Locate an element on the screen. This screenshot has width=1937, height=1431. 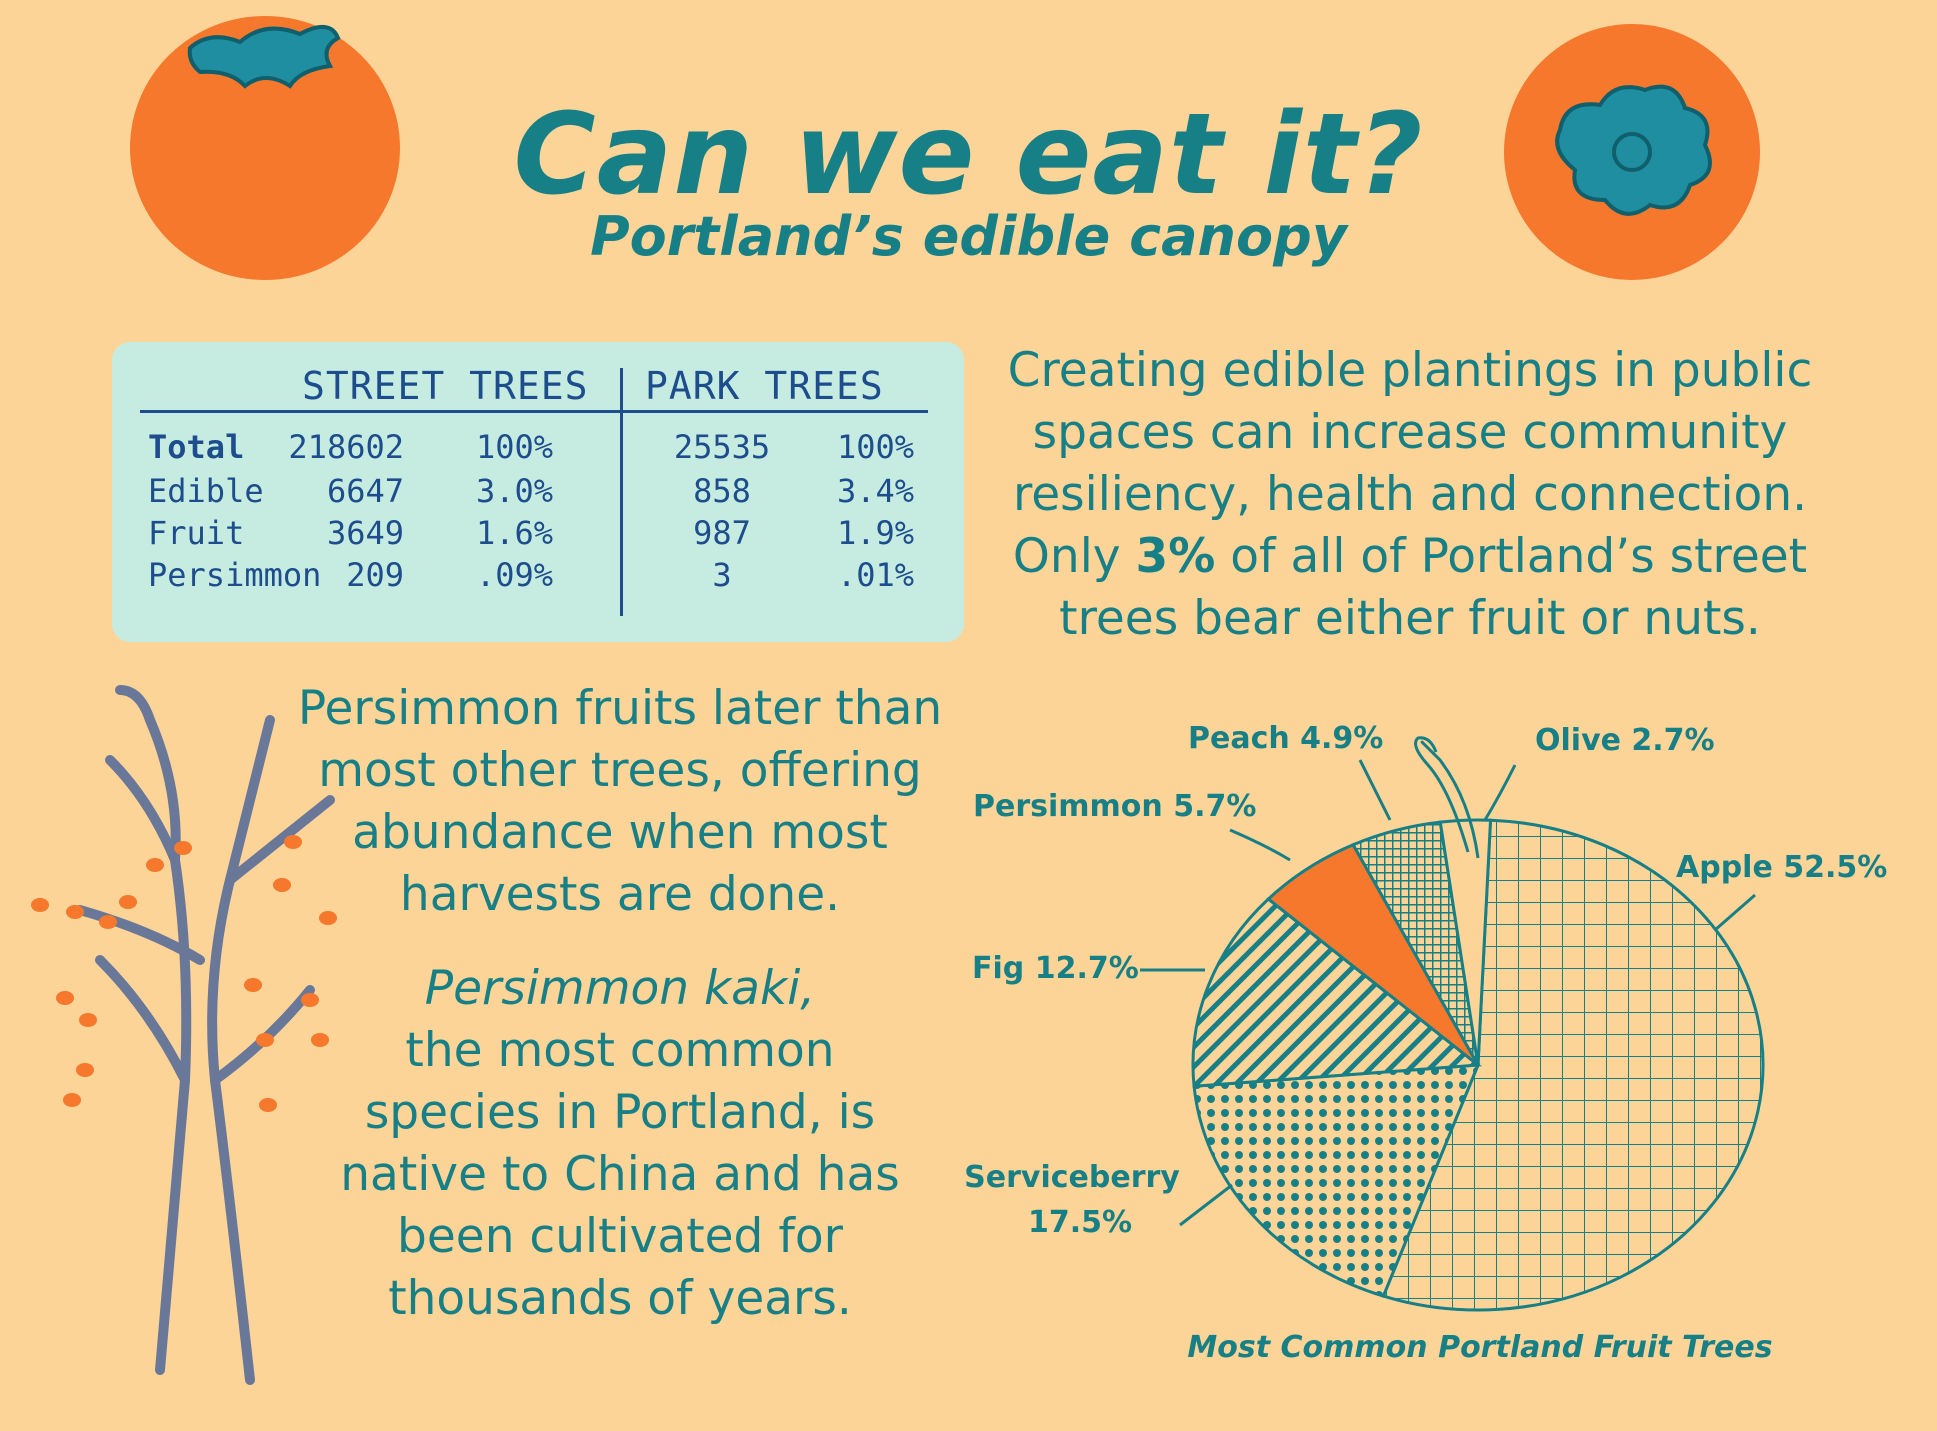
pie-slices is located at coordinates (1478, 1065).